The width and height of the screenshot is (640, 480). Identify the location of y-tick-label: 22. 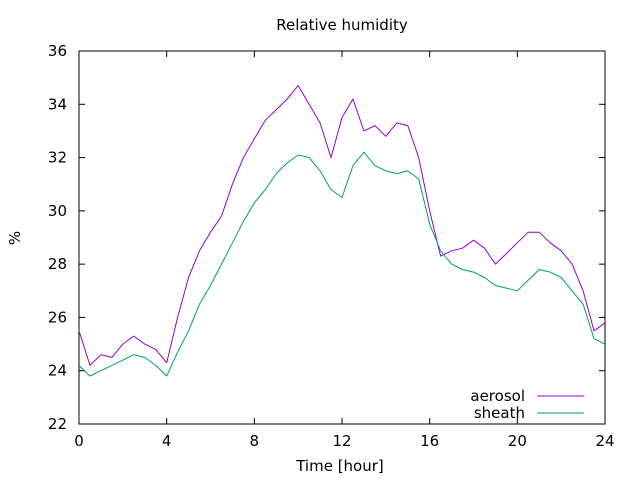
(57, 424).